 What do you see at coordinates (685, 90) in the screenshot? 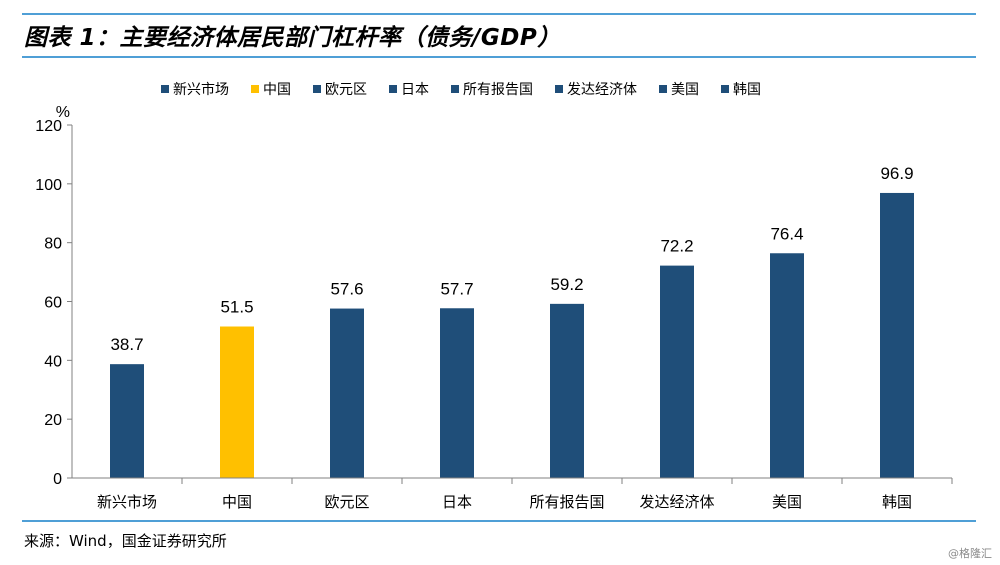
I see `legend-item-label: 美国` at bounding box center [685, 90].